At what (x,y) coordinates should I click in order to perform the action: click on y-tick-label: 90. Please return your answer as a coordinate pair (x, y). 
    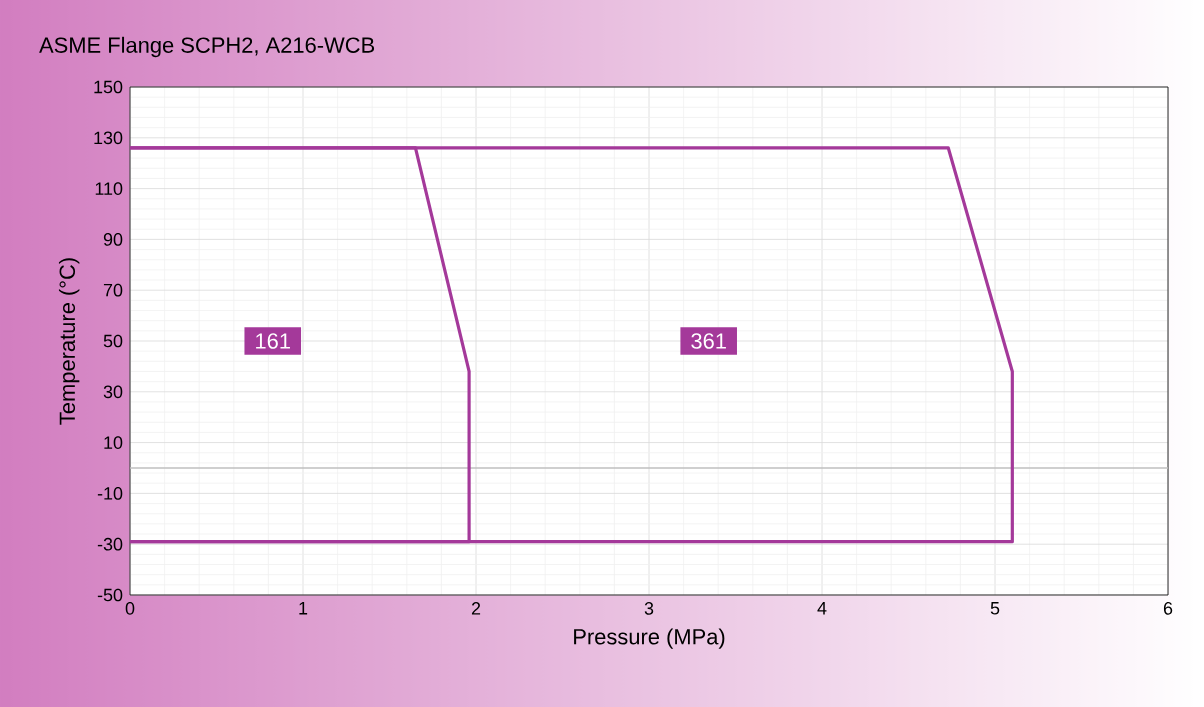
    Looking at the image, I should click on (113, 239).